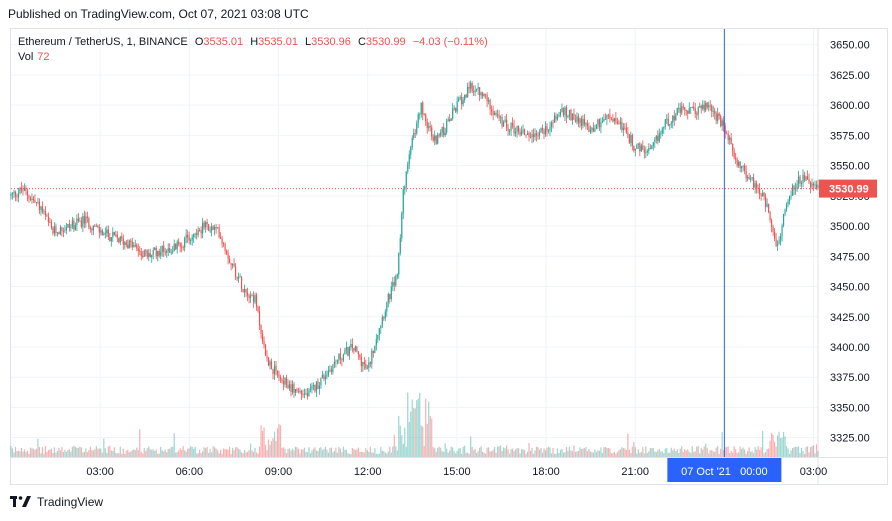 This screenshot has width=892, height=521. Describe the element at coordinates (70, 502) in the screenshot. I see `footer-brand: TradingView` at that location.